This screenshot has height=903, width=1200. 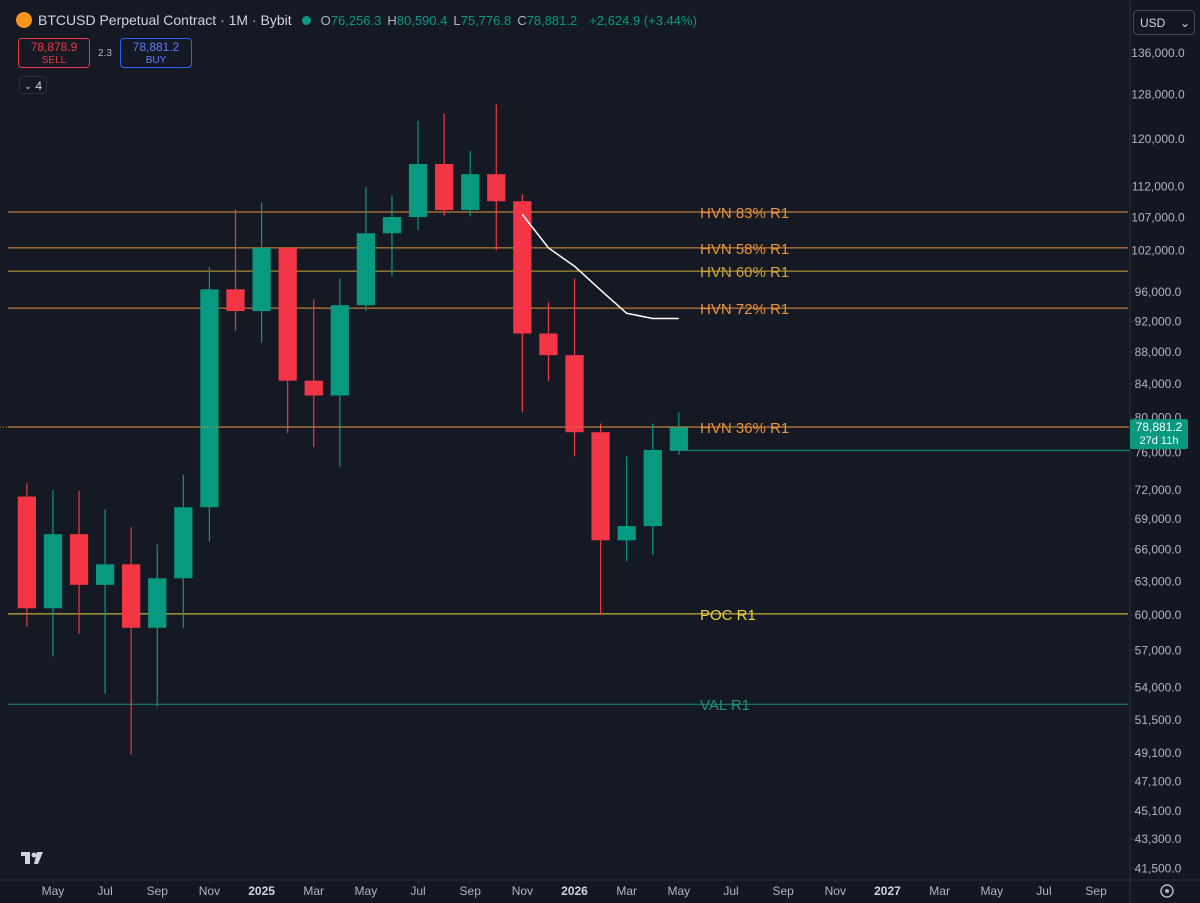 What do you see at coordinates (486, 20) in the screenshot?
I see `ohlc-value: 75,776.8` at bounding box center [486, 20].